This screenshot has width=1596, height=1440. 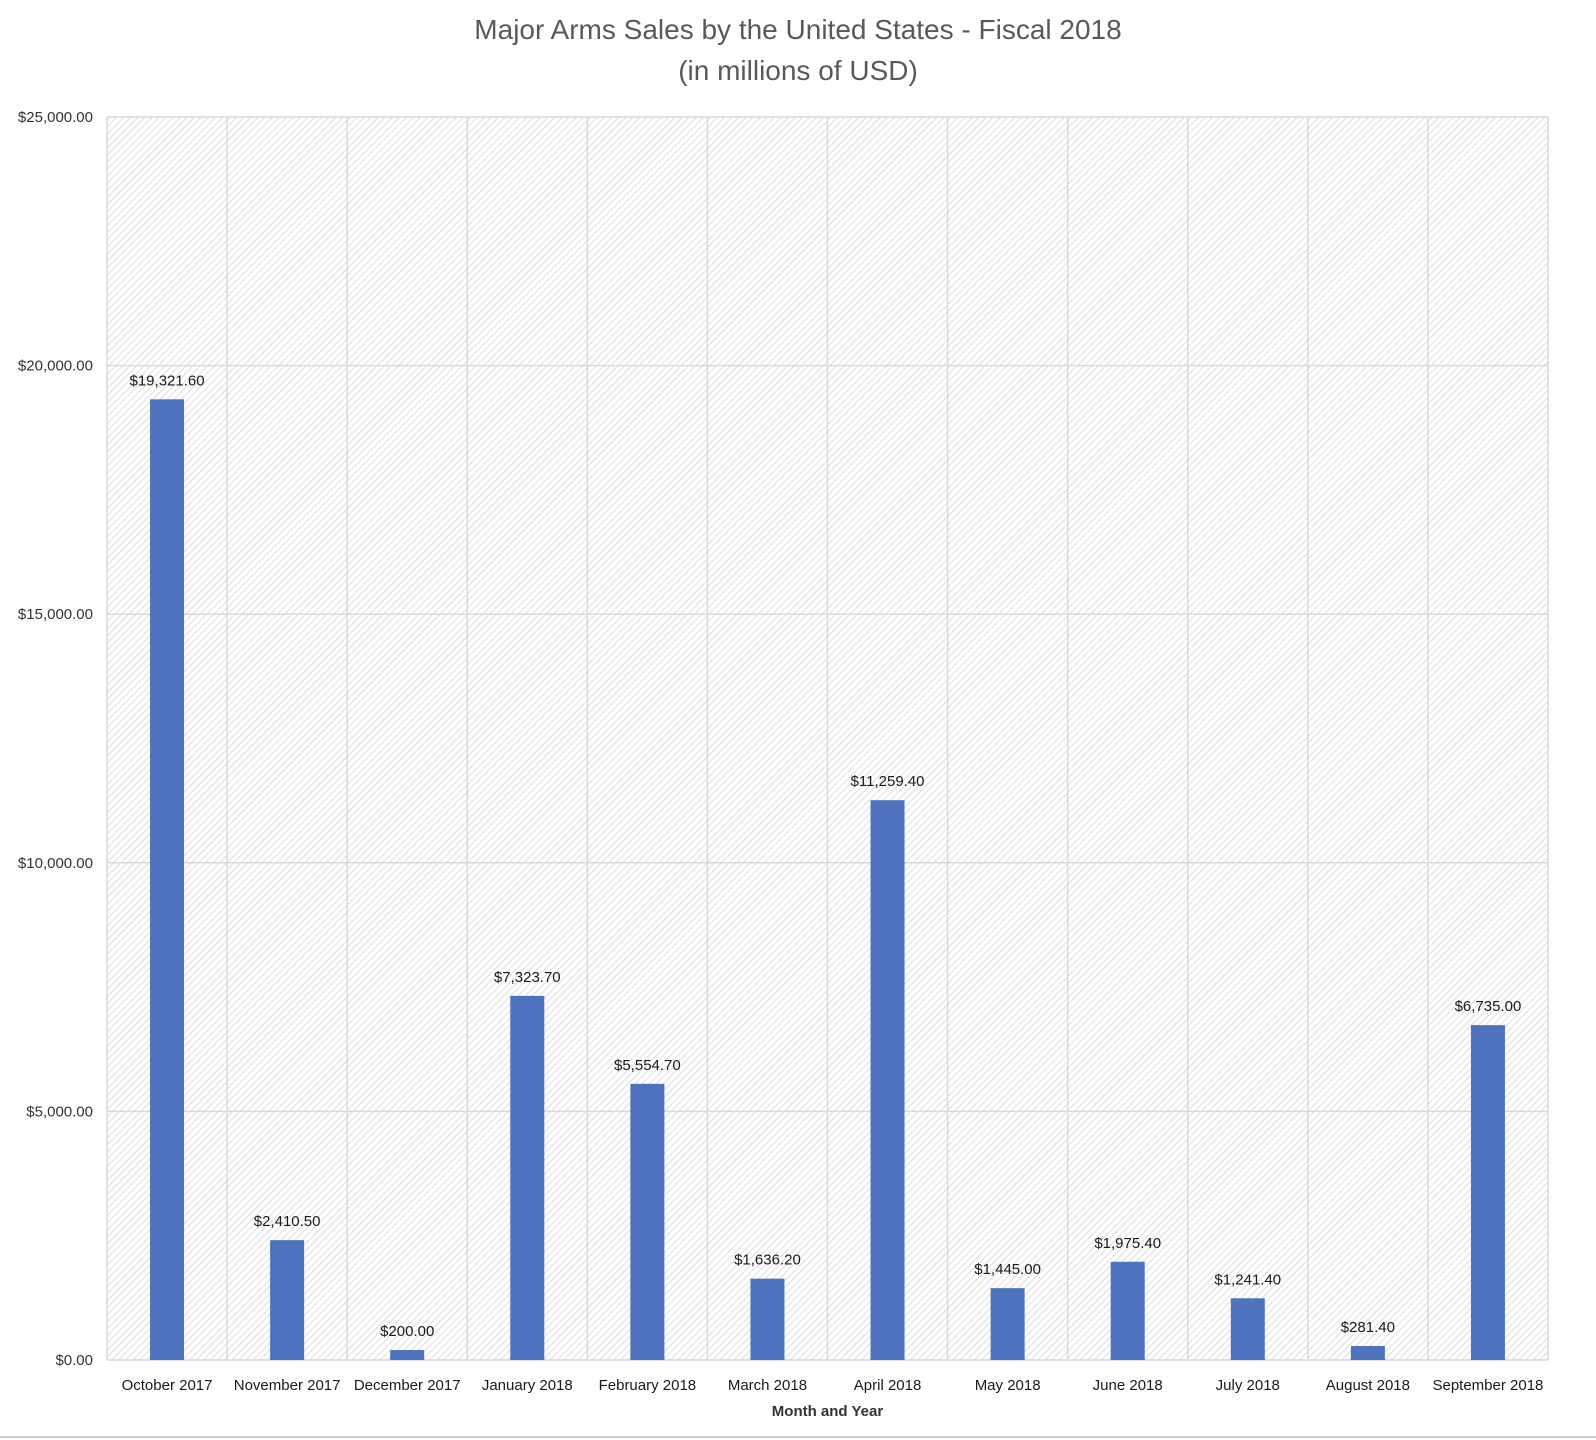 What do you see at coordinates (1008, 1385) in the screenshot?
I see `x-tick-label: May 2018` at bounding box center [1008, 1385].